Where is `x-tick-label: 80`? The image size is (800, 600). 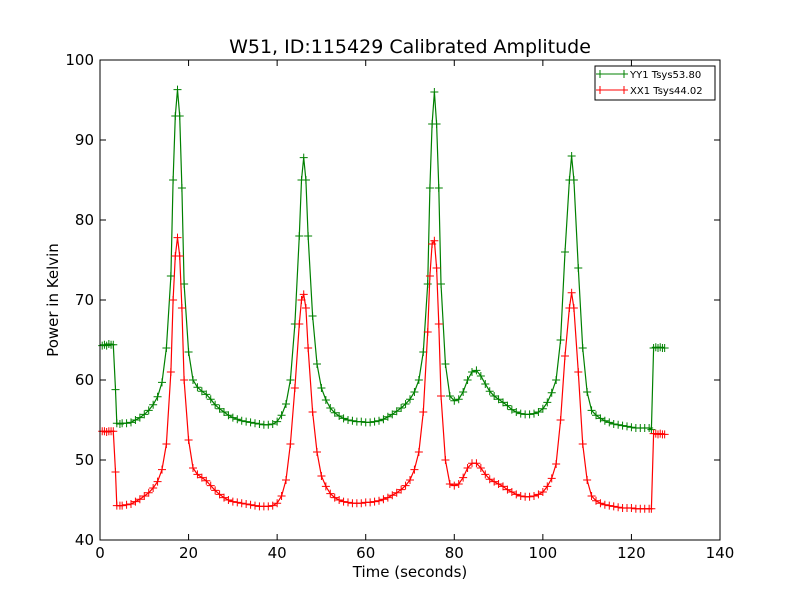
x-tick-label: 80 is located at coordinates (454, 553).